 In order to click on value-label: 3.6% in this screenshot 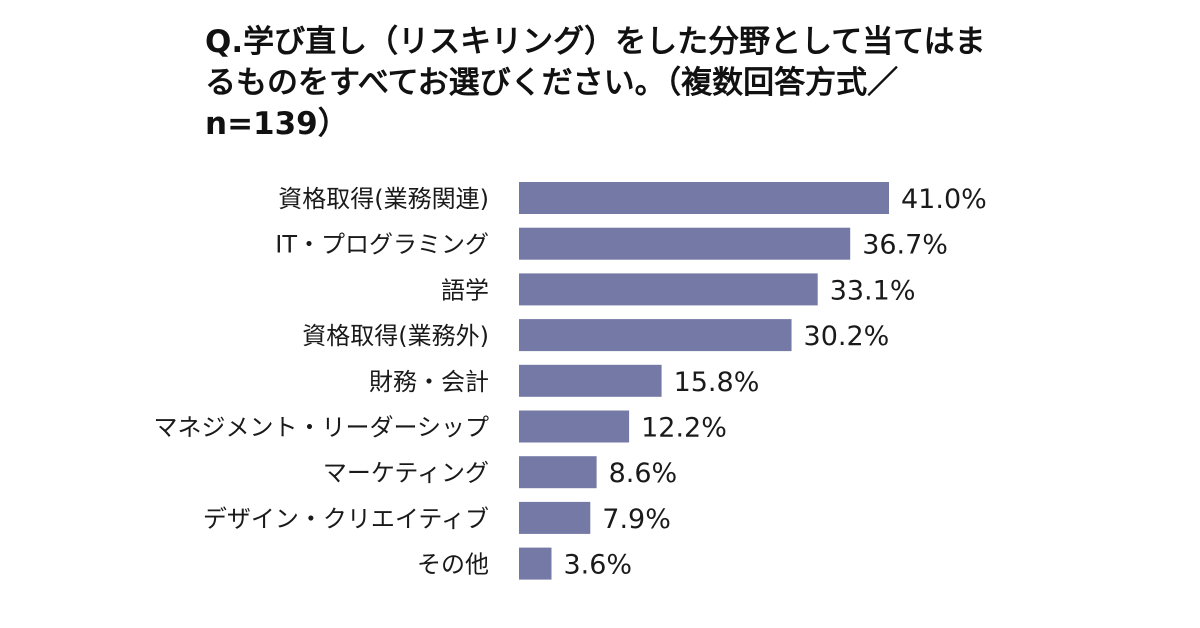, I will do `click(597, 565)`.